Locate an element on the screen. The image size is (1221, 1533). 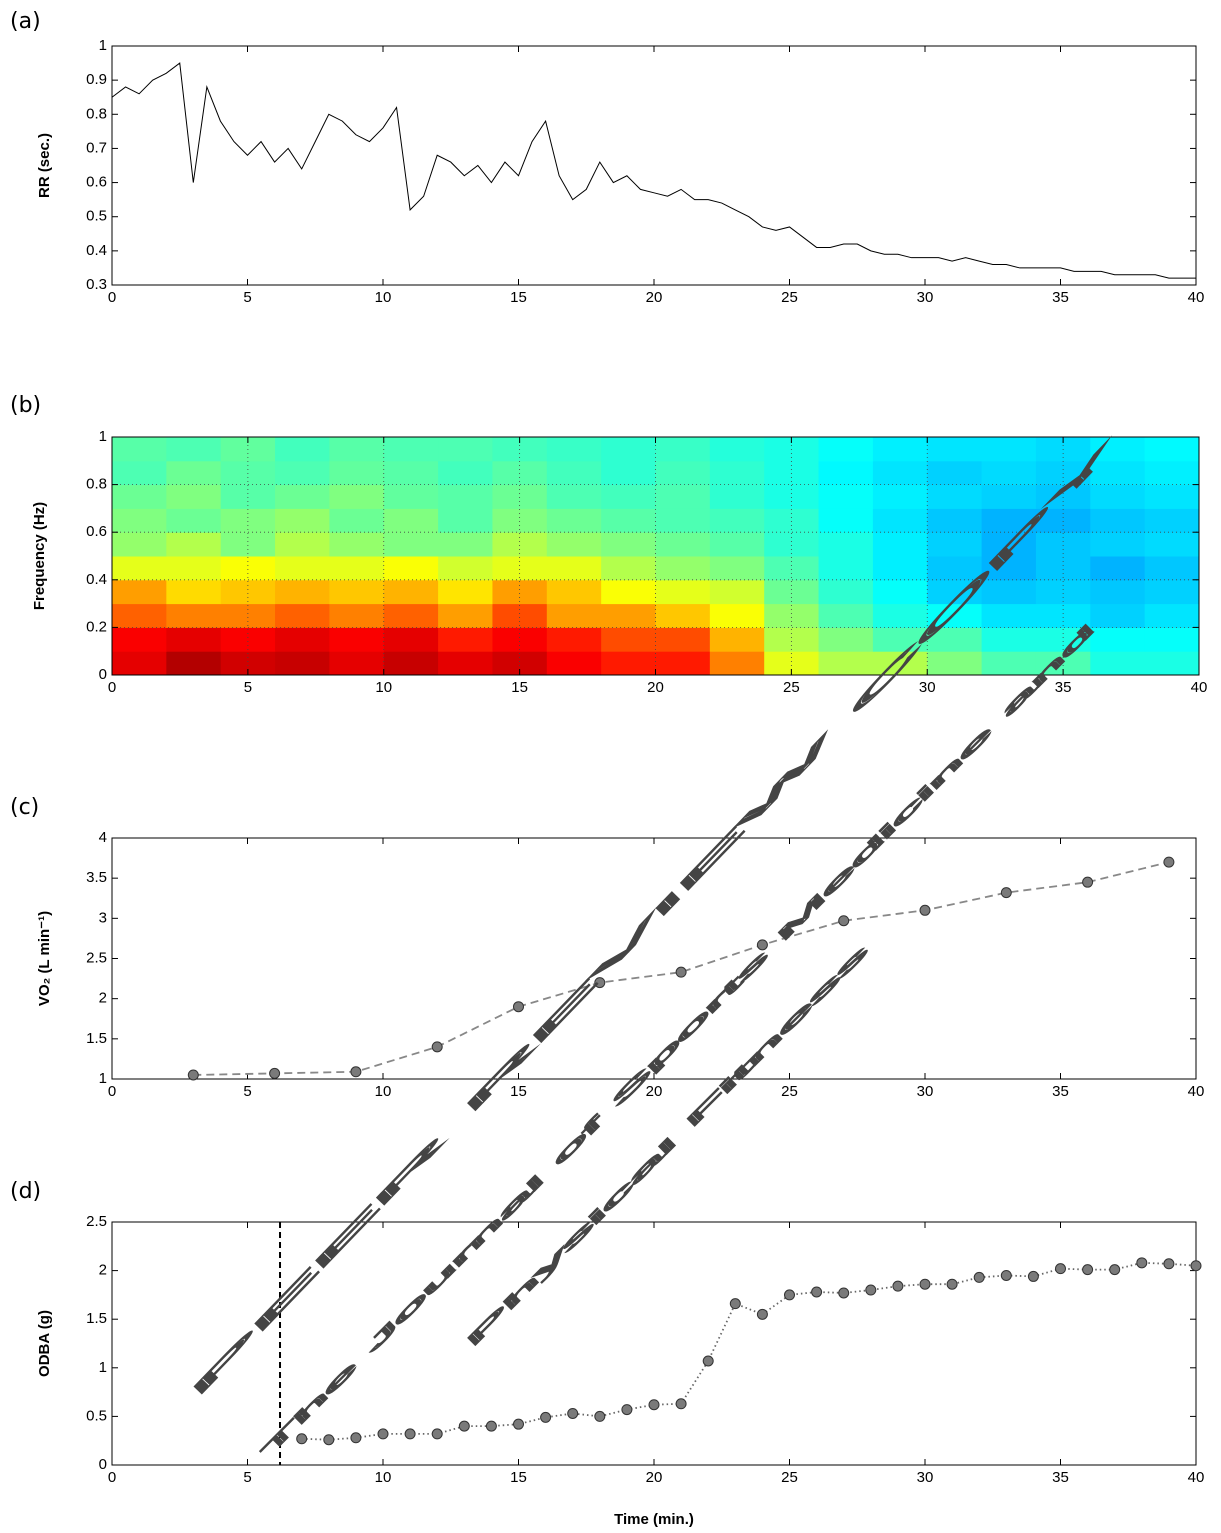
x-tick-label: 25 is located at coordinates (789, 1091).